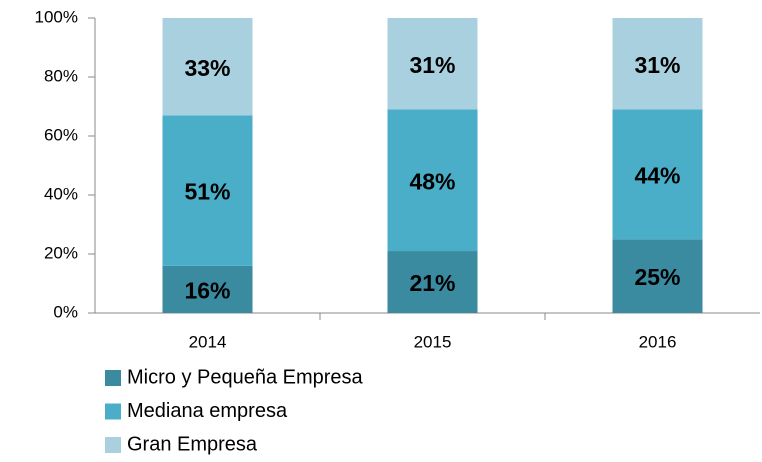 This screenshot has width=762, height=462. I want to click on y-tick-label: 40%, so click(61, 193).